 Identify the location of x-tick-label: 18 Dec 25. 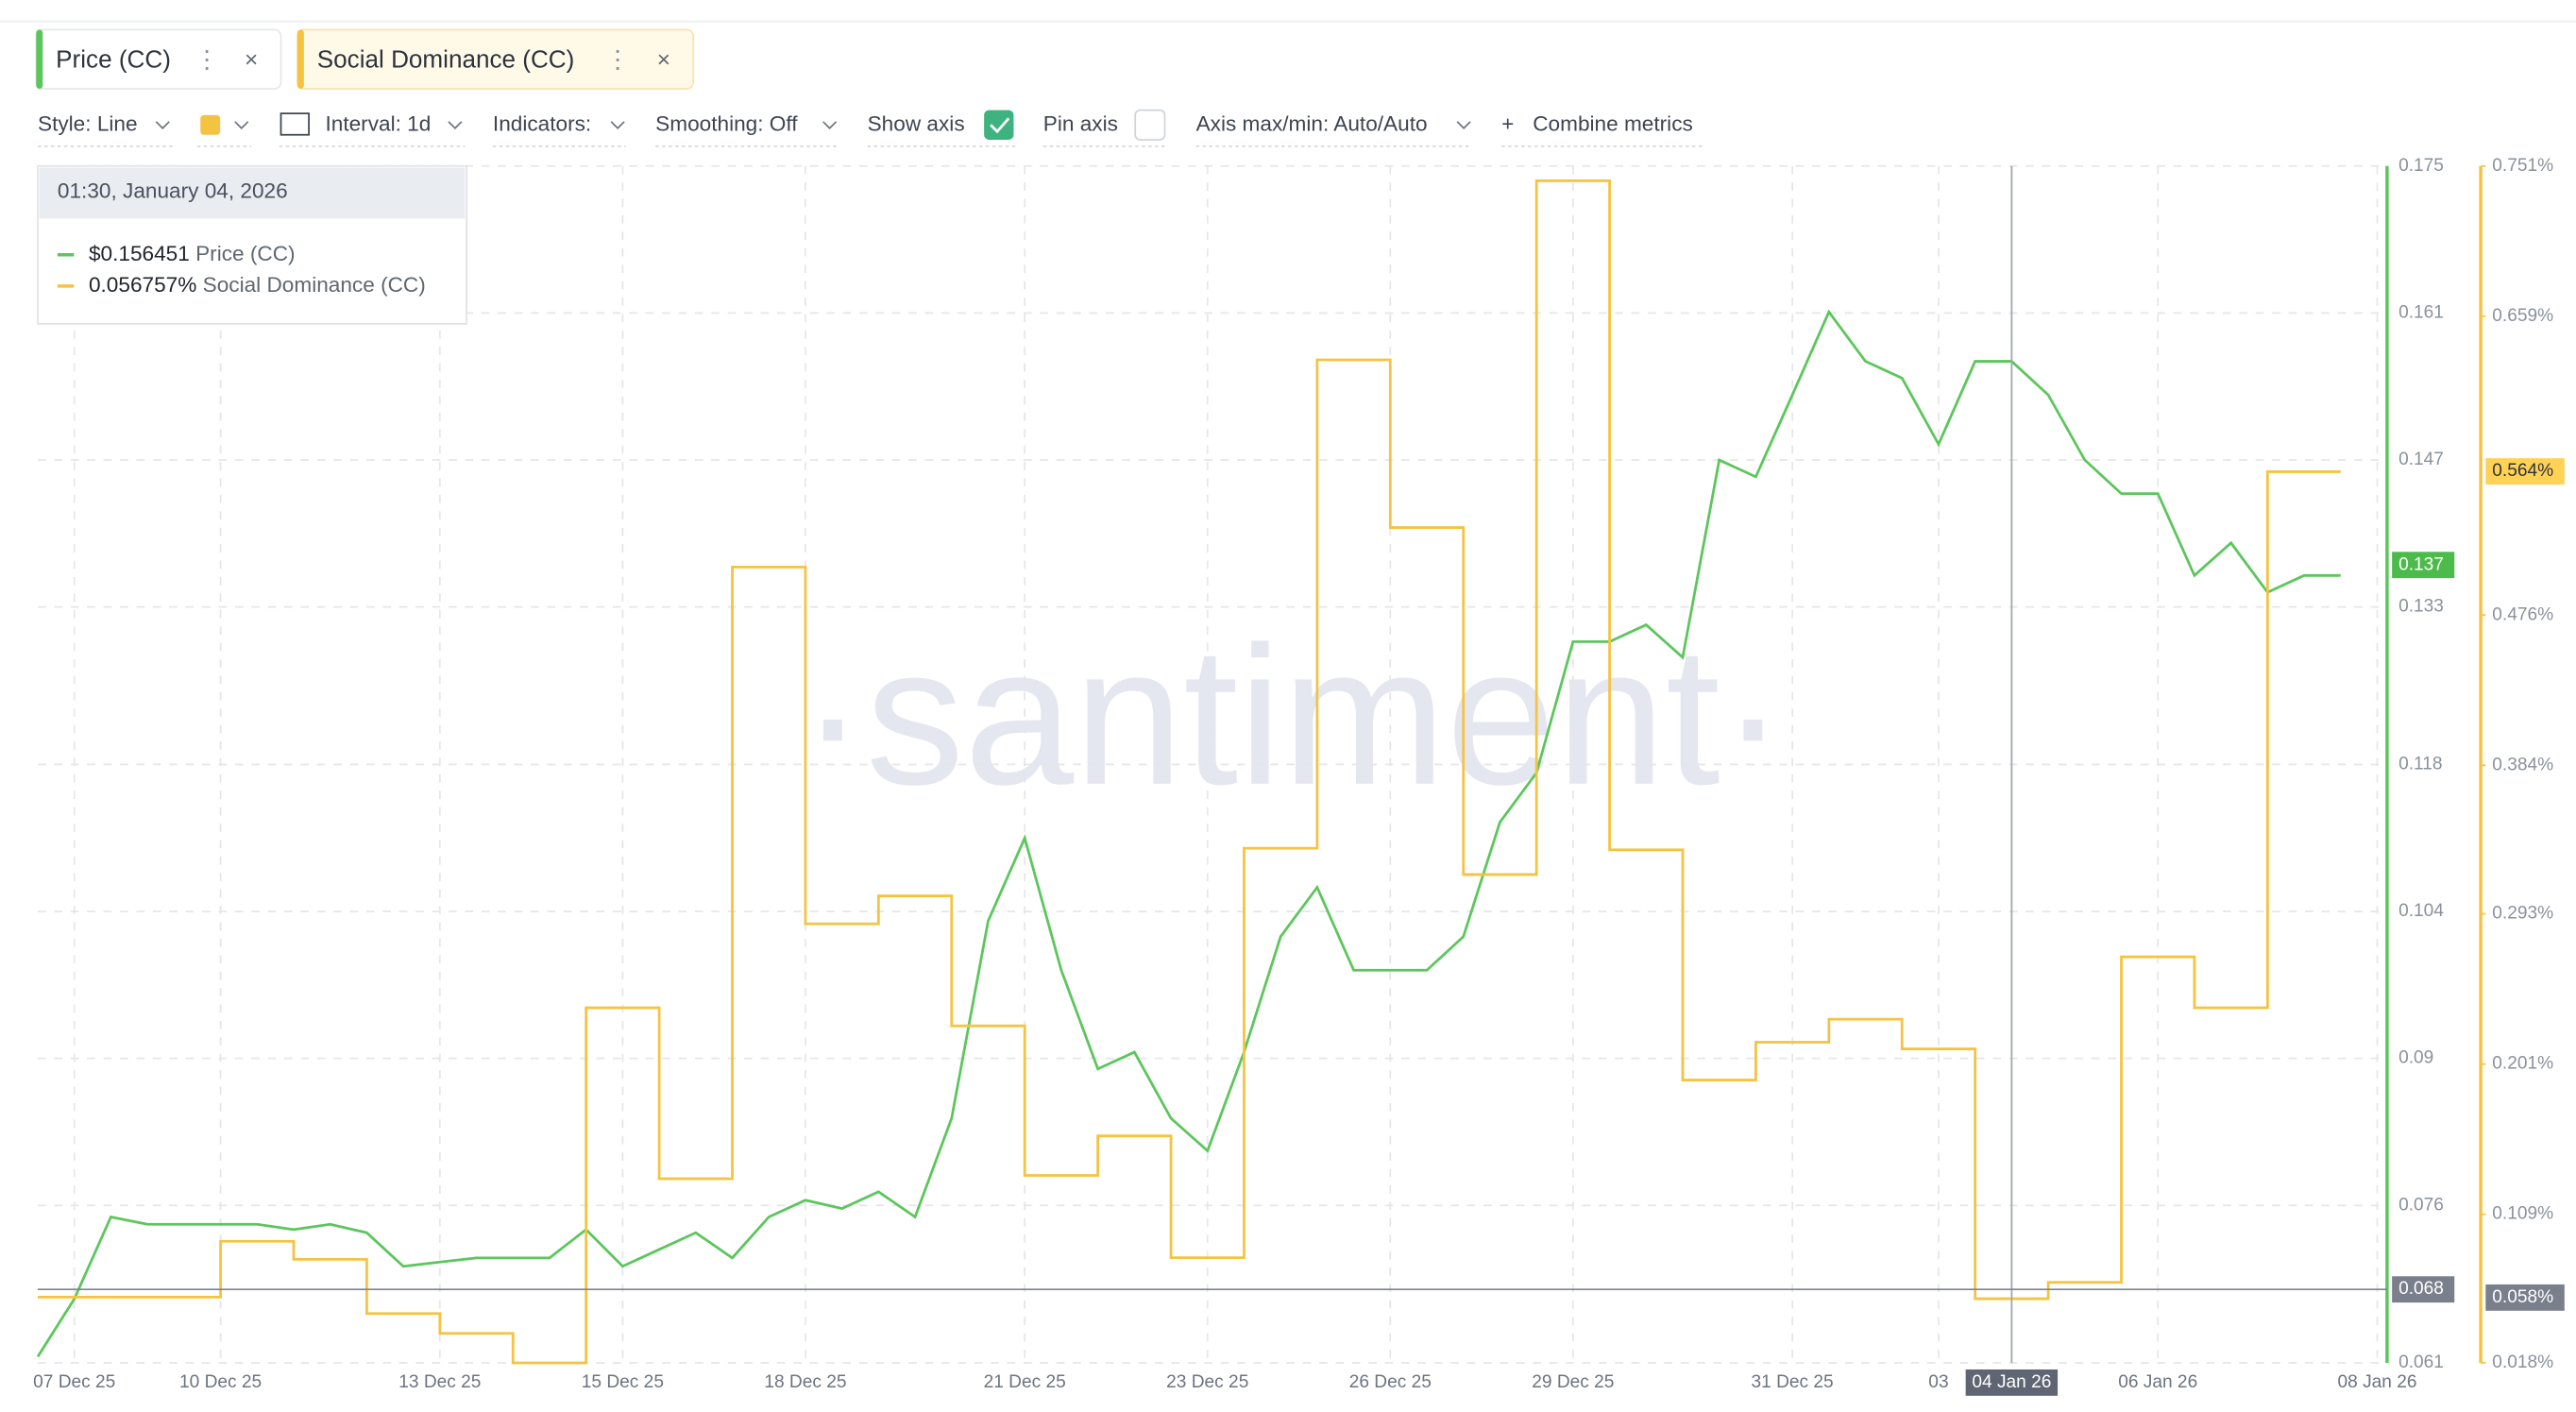
(805, 1382).